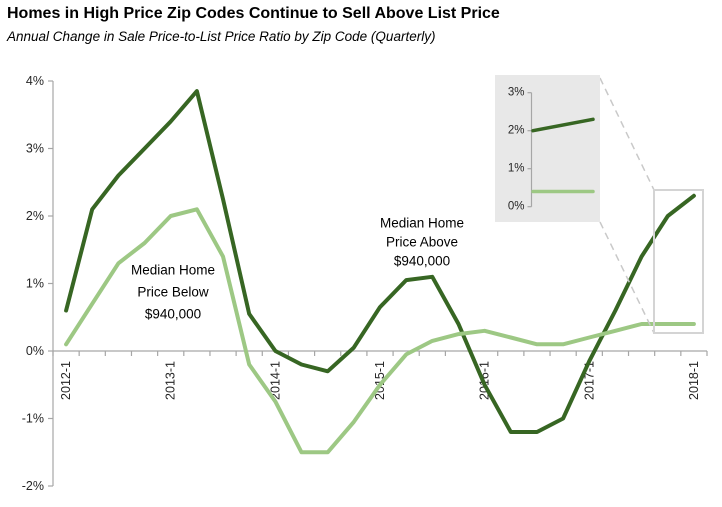 The height and width of the screenshot is (507, 722). I want to click on connector-line-bottom, so click(627, 277).